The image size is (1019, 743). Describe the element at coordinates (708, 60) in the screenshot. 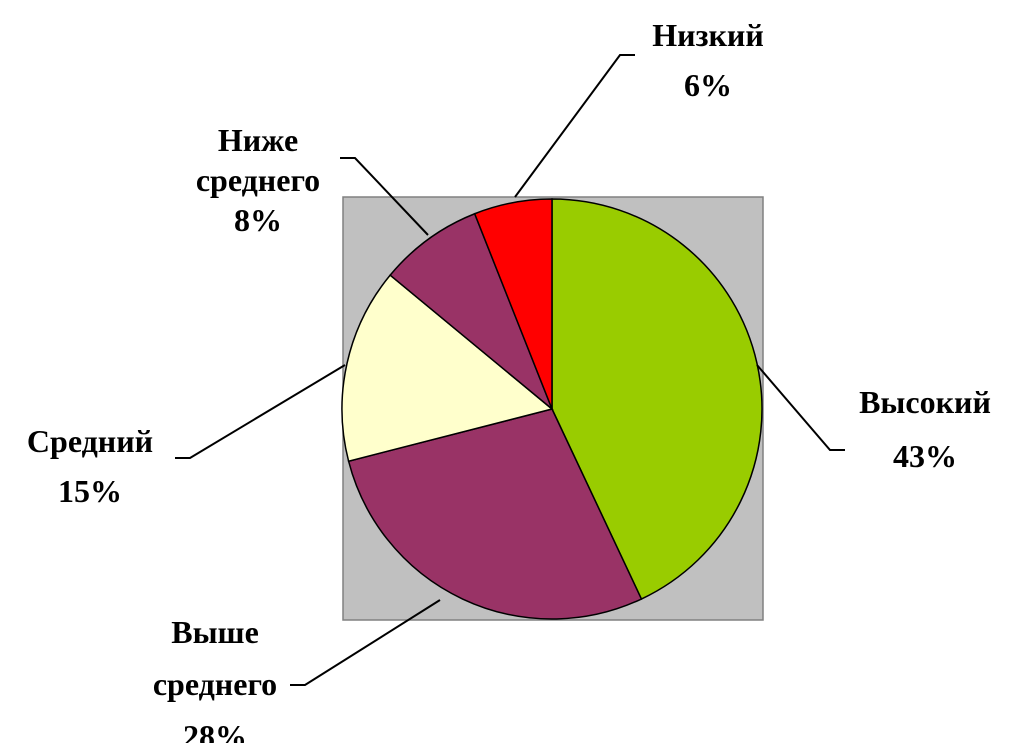

I see `slice-label: Низкий 6%` at that location.